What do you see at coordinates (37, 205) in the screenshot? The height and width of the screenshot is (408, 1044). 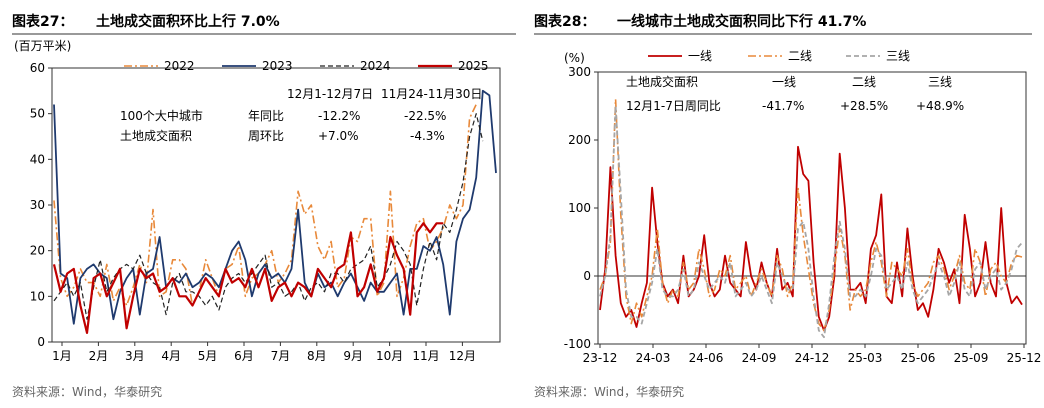 I see `left-ytick-label: 30` at bounding box center [37, 205].